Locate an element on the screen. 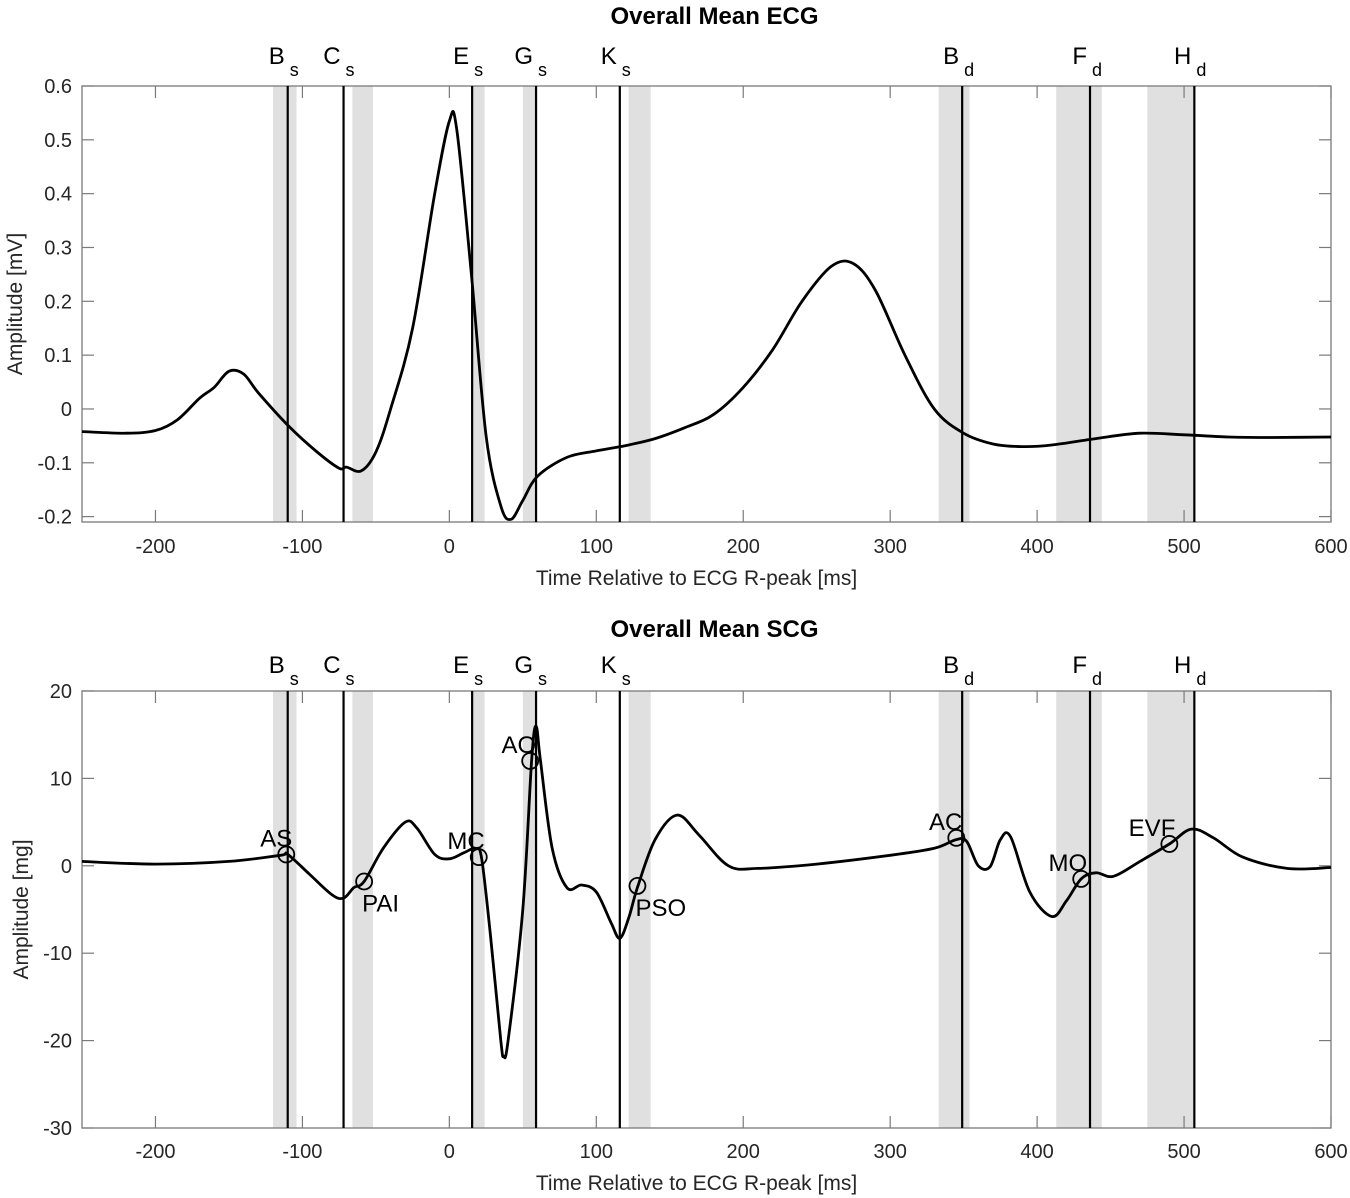 This screenshot has width=1350, height=1198. x-tick-label: 100 is located at coordinates (596, 547).